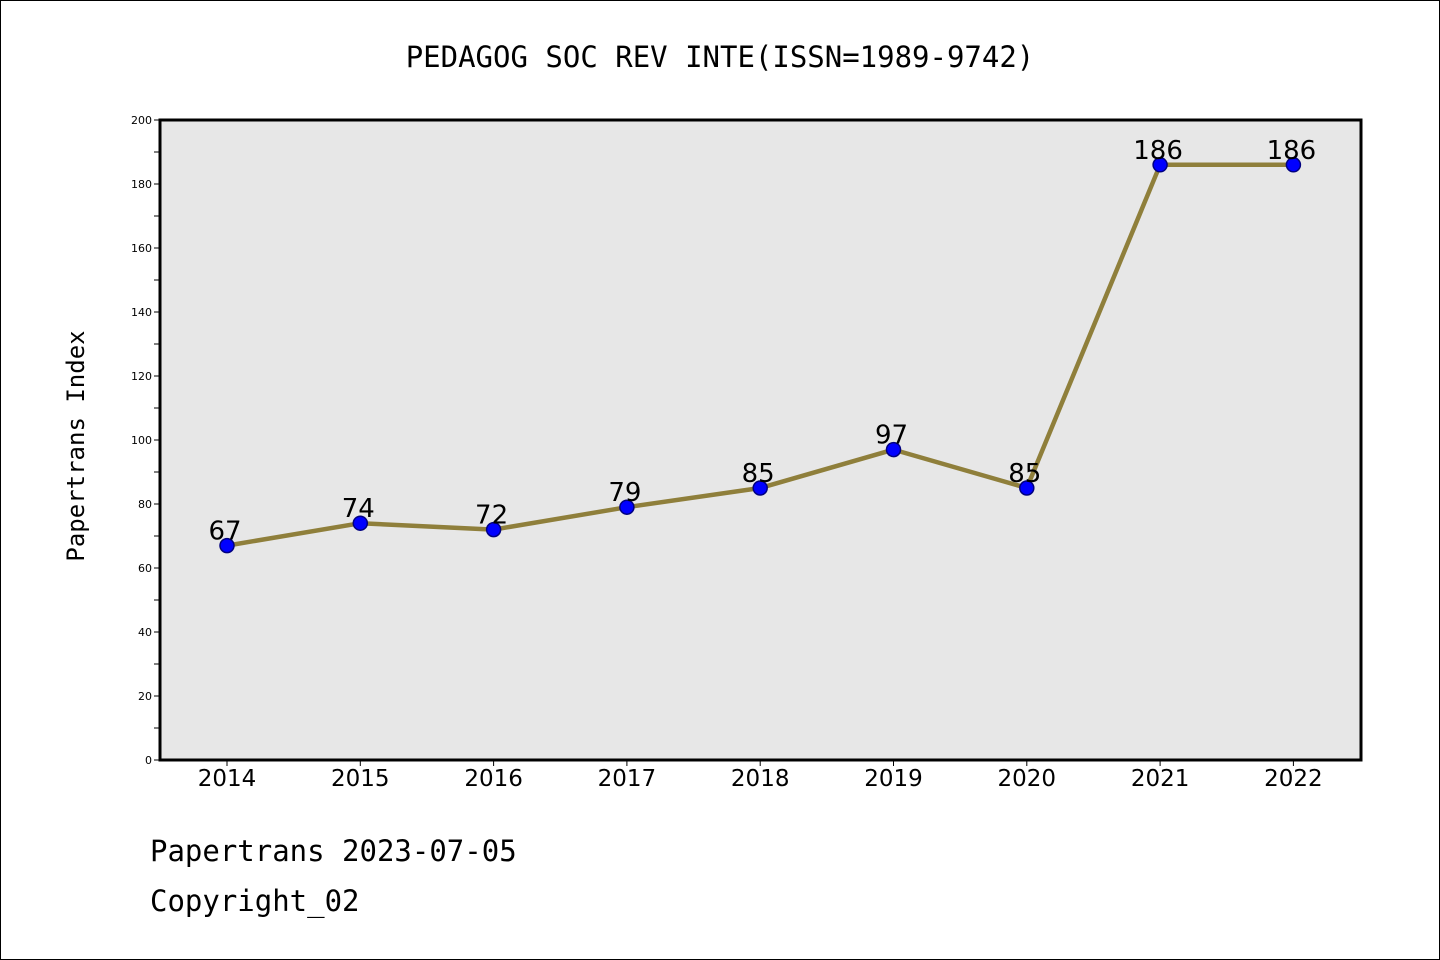  I want to click on y-tick-label: 100, so click(141, 440).